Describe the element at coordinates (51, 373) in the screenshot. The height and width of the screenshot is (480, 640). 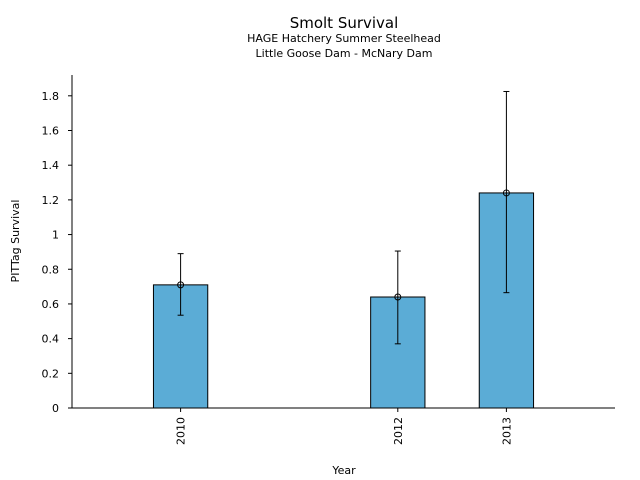
I see `y-tick-label: 0.2` at that location.